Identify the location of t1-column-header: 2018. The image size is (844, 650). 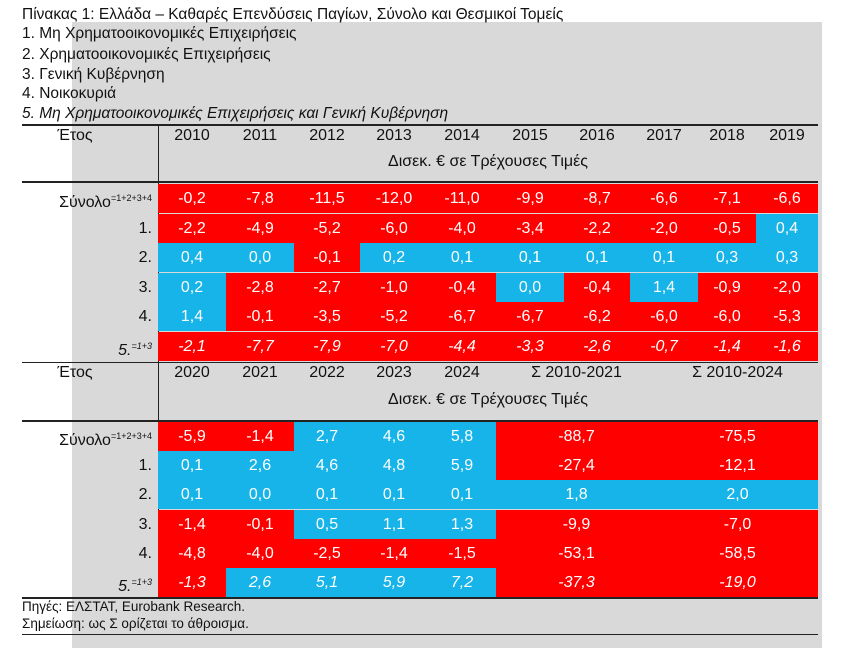
(727, 135).